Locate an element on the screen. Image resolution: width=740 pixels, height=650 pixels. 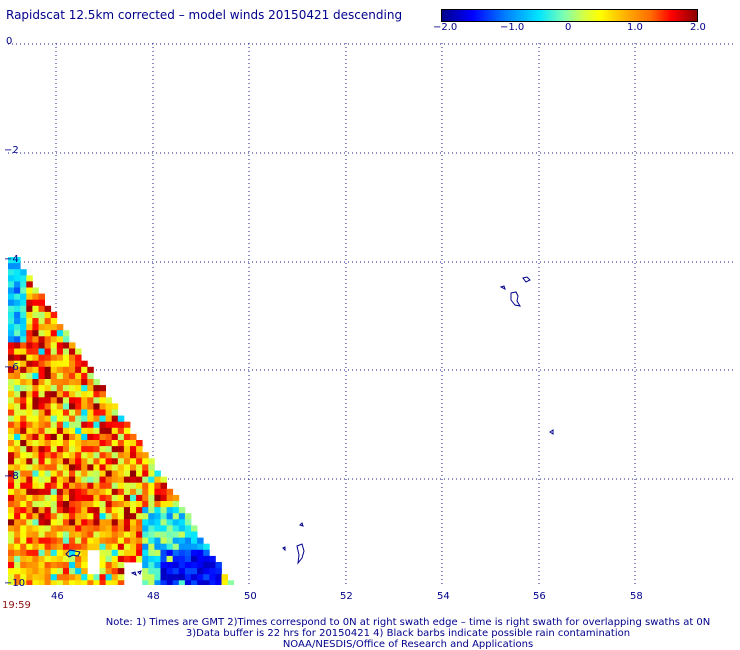
island-outline is located at coordinates (139, 572).